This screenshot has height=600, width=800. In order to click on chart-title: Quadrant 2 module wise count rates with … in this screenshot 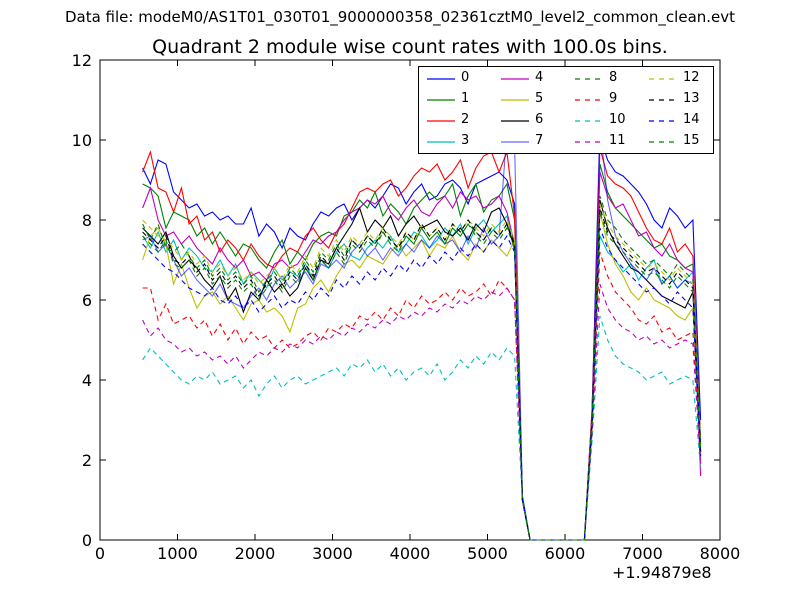, I will do `click(410, 47)`.